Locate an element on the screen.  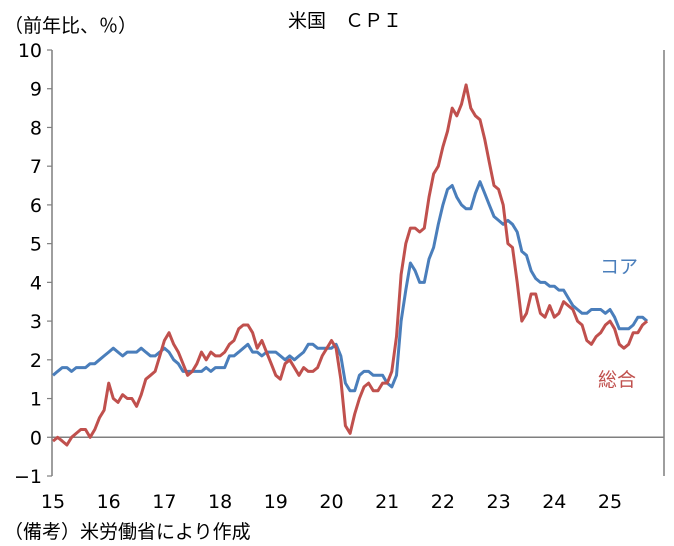
x-tick-label: 24 is located at coordinates (554, 502).